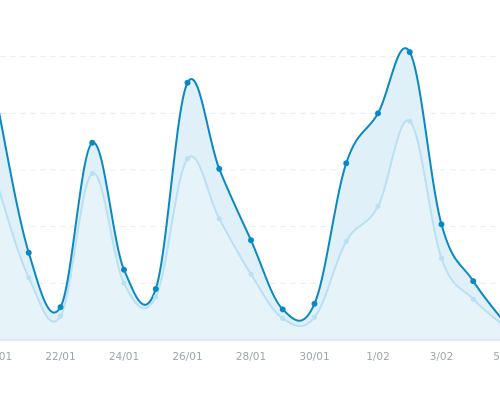 This screenshot has height=400, width=500. I want to click on x-tick-label-2: 24/01, so click(124, 357).